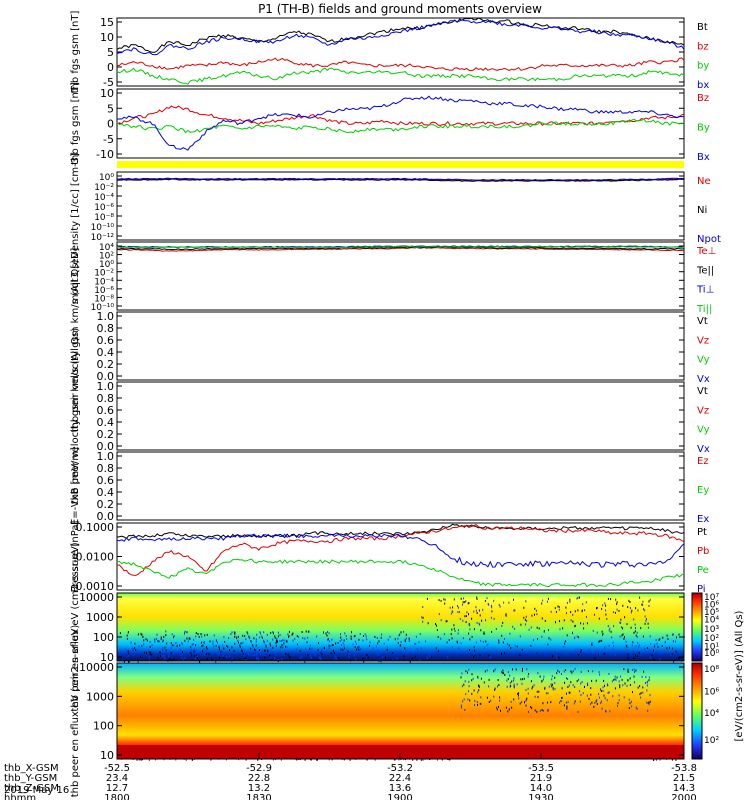 The width and height of the screenshot is (750, 800). I want to click on legend-Vt: Vt, so click(702, 391).